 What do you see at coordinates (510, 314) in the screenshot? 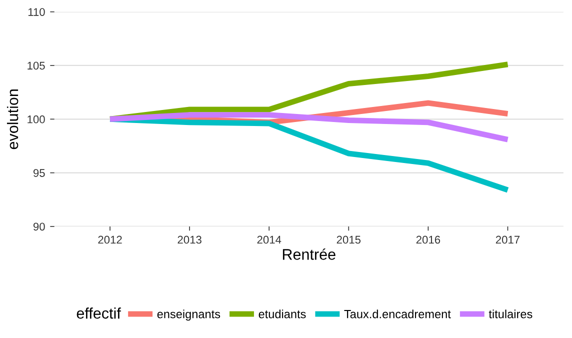
I see `legend-label: titulaires` at bounding box center [510, 314].